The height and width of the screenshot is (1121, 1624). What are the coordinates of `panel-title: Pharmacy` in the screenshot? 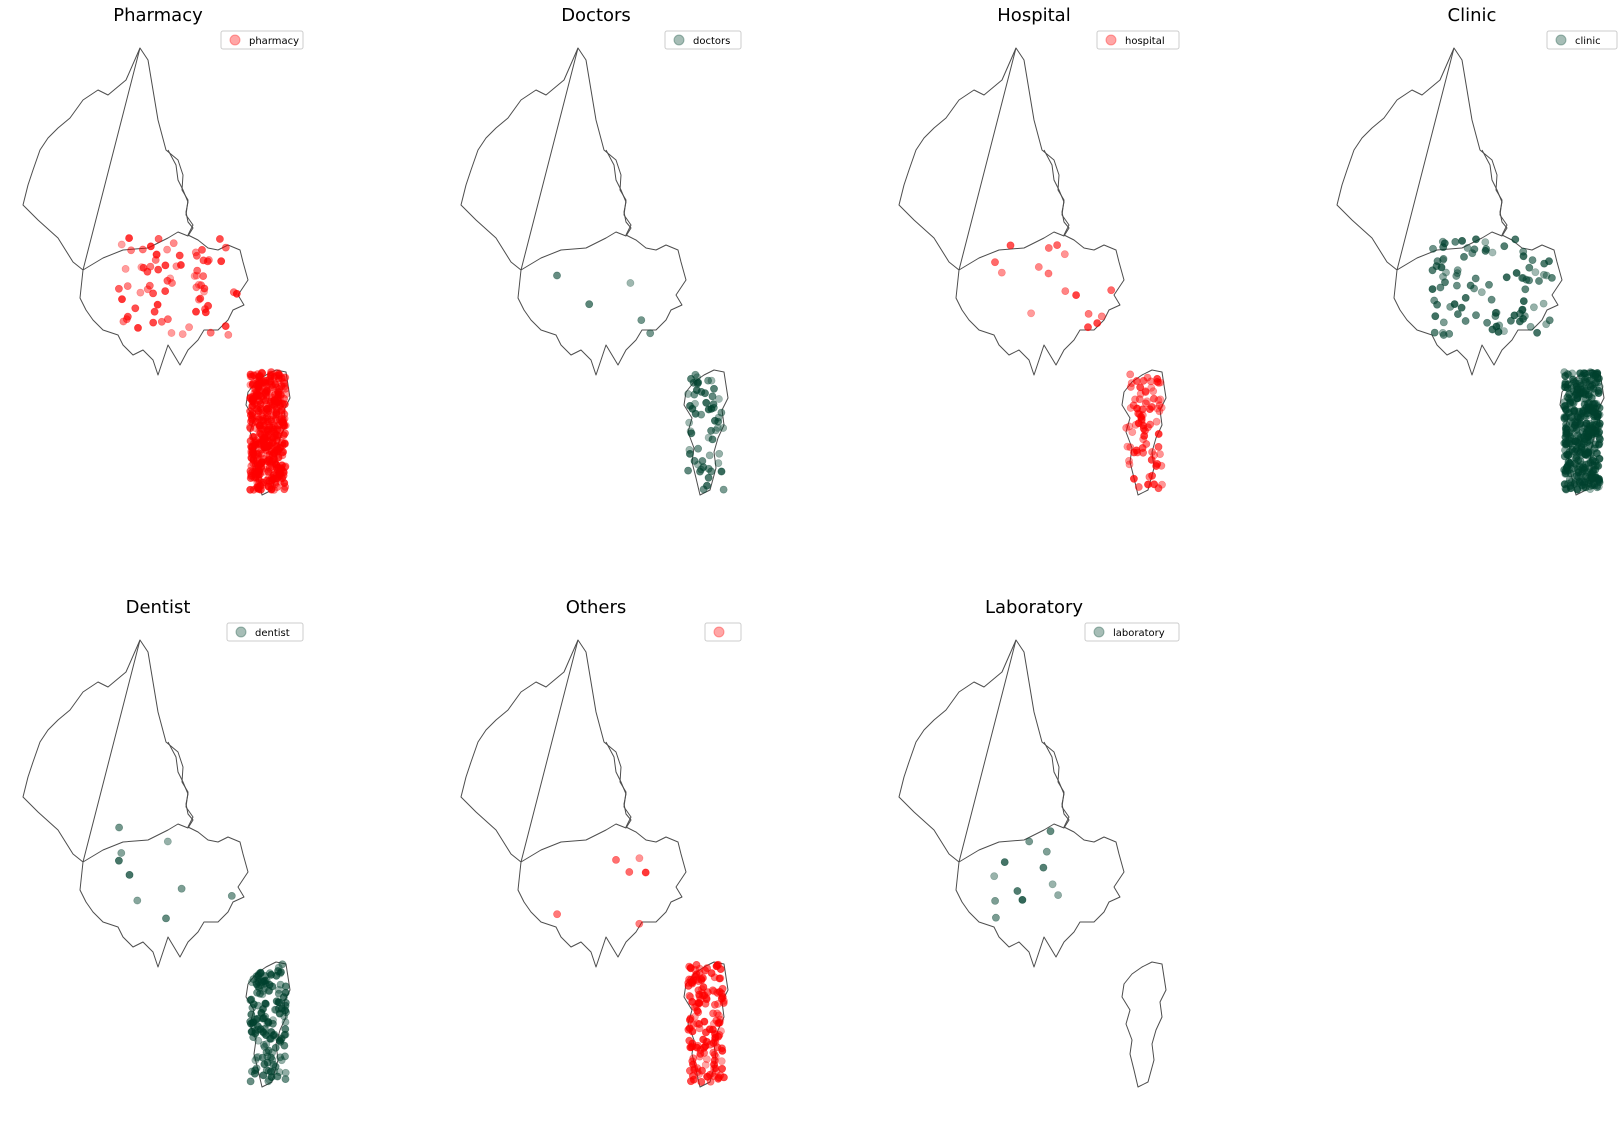 It's located at (158, 15).